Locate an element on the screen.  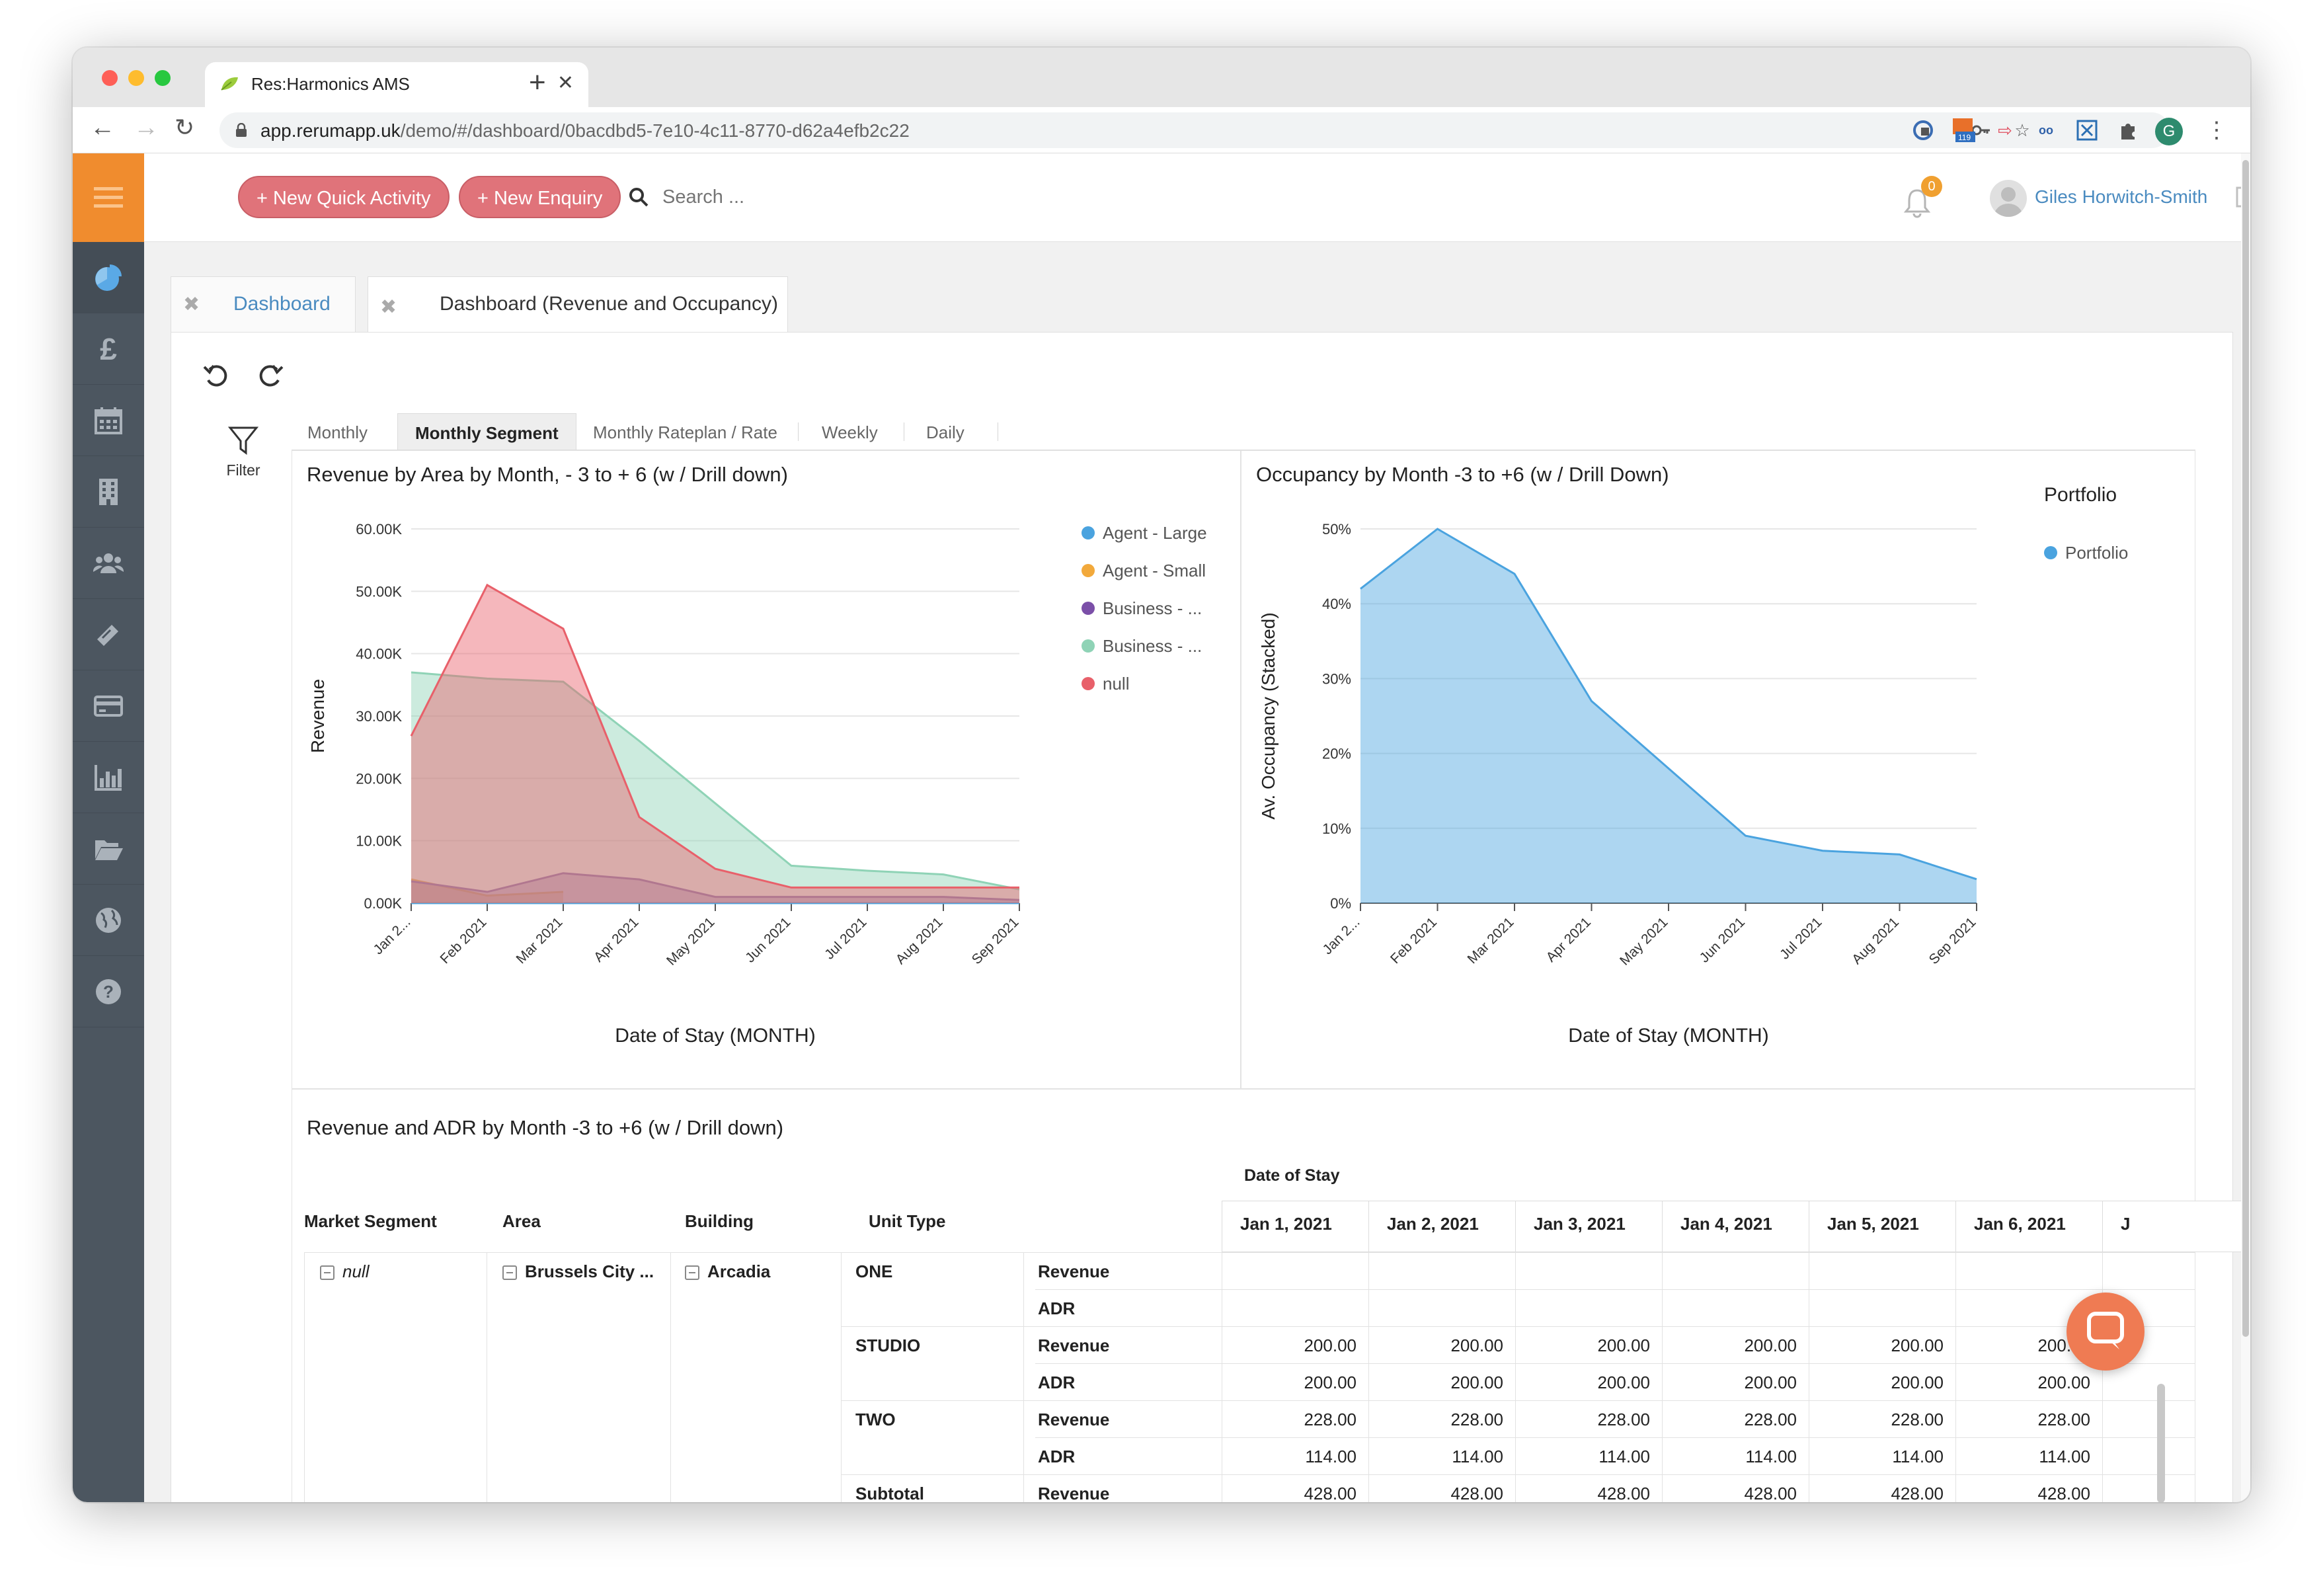
sidebar-item-tags is located at coordinates (109, 634).